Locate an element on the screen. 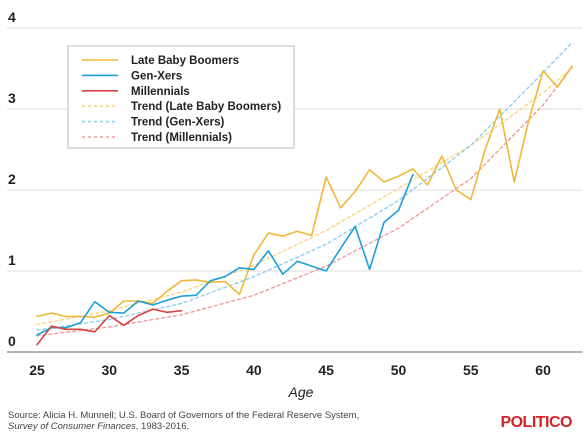  legend-label-millennials: Millennials is located at coordinates (160, 92).